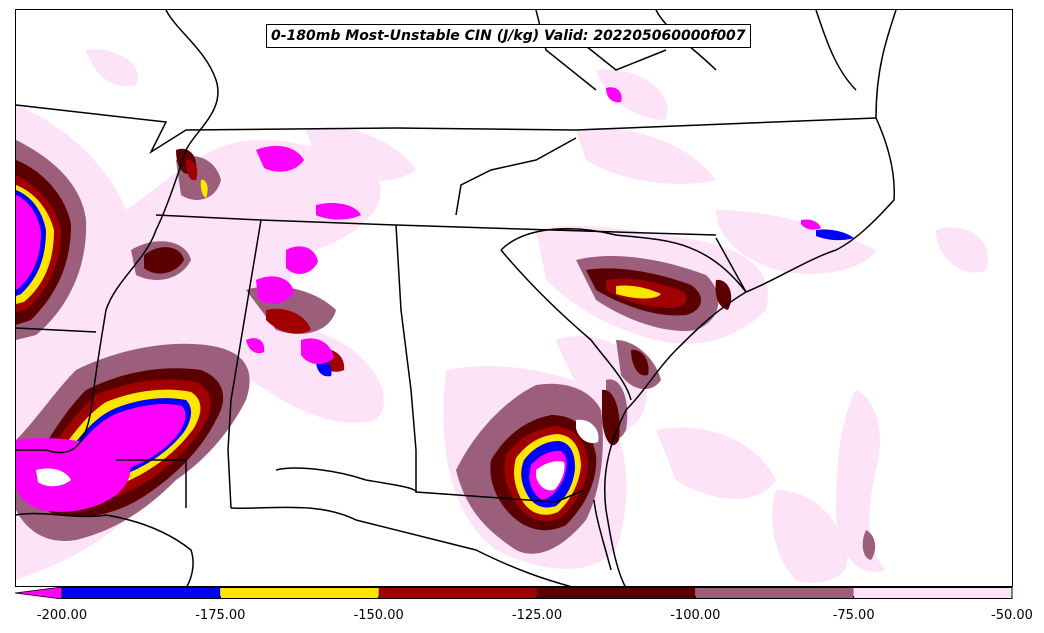 Image resolution: width=1044 pixels, height=633 pixels. I want to click on colorbar-tick-label-1: -175.00, so click(220, 615).